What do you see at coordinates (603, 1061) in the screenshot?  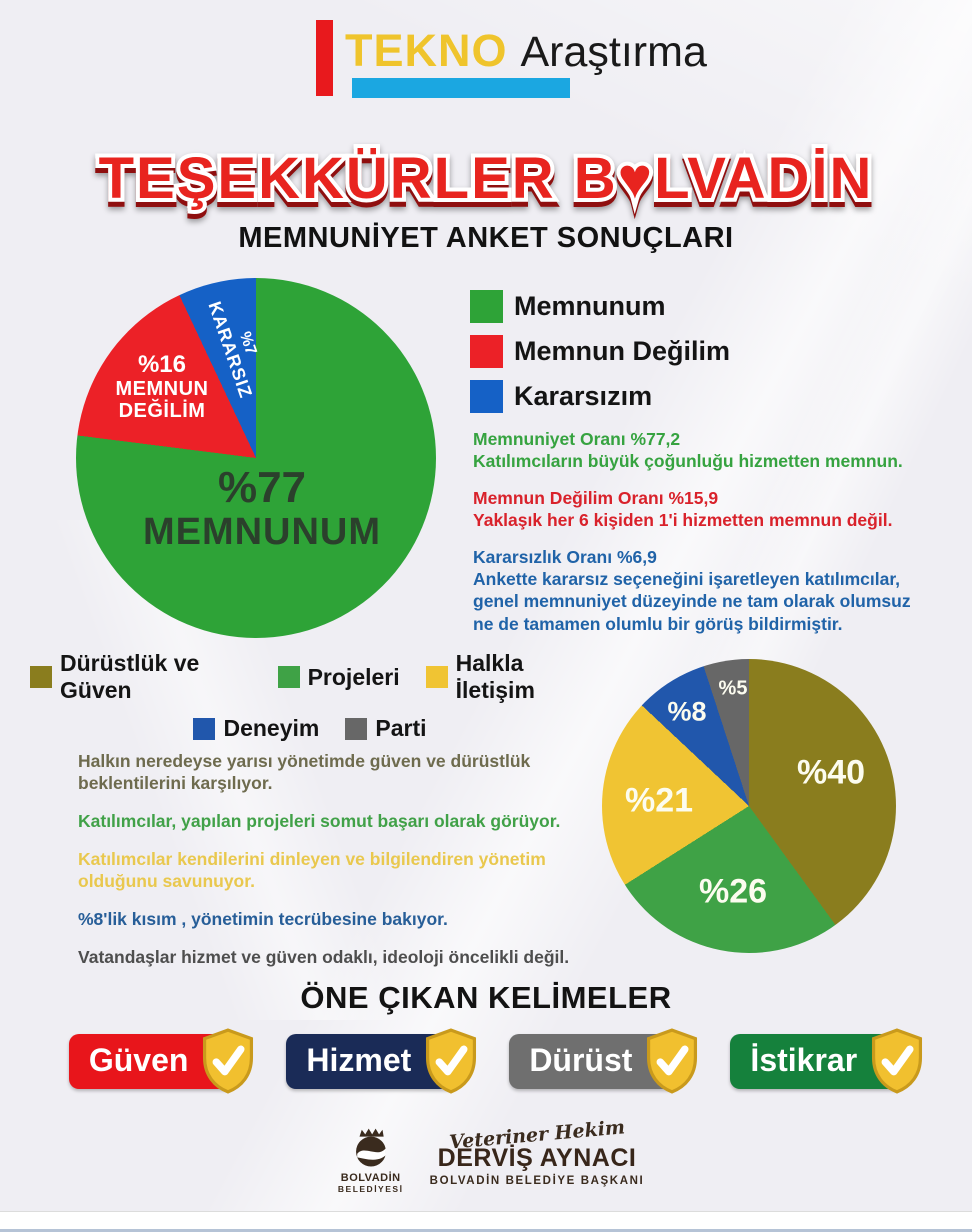 I see `keyword-badge-durust: Dürüst` at bounding box center [603, 1061].